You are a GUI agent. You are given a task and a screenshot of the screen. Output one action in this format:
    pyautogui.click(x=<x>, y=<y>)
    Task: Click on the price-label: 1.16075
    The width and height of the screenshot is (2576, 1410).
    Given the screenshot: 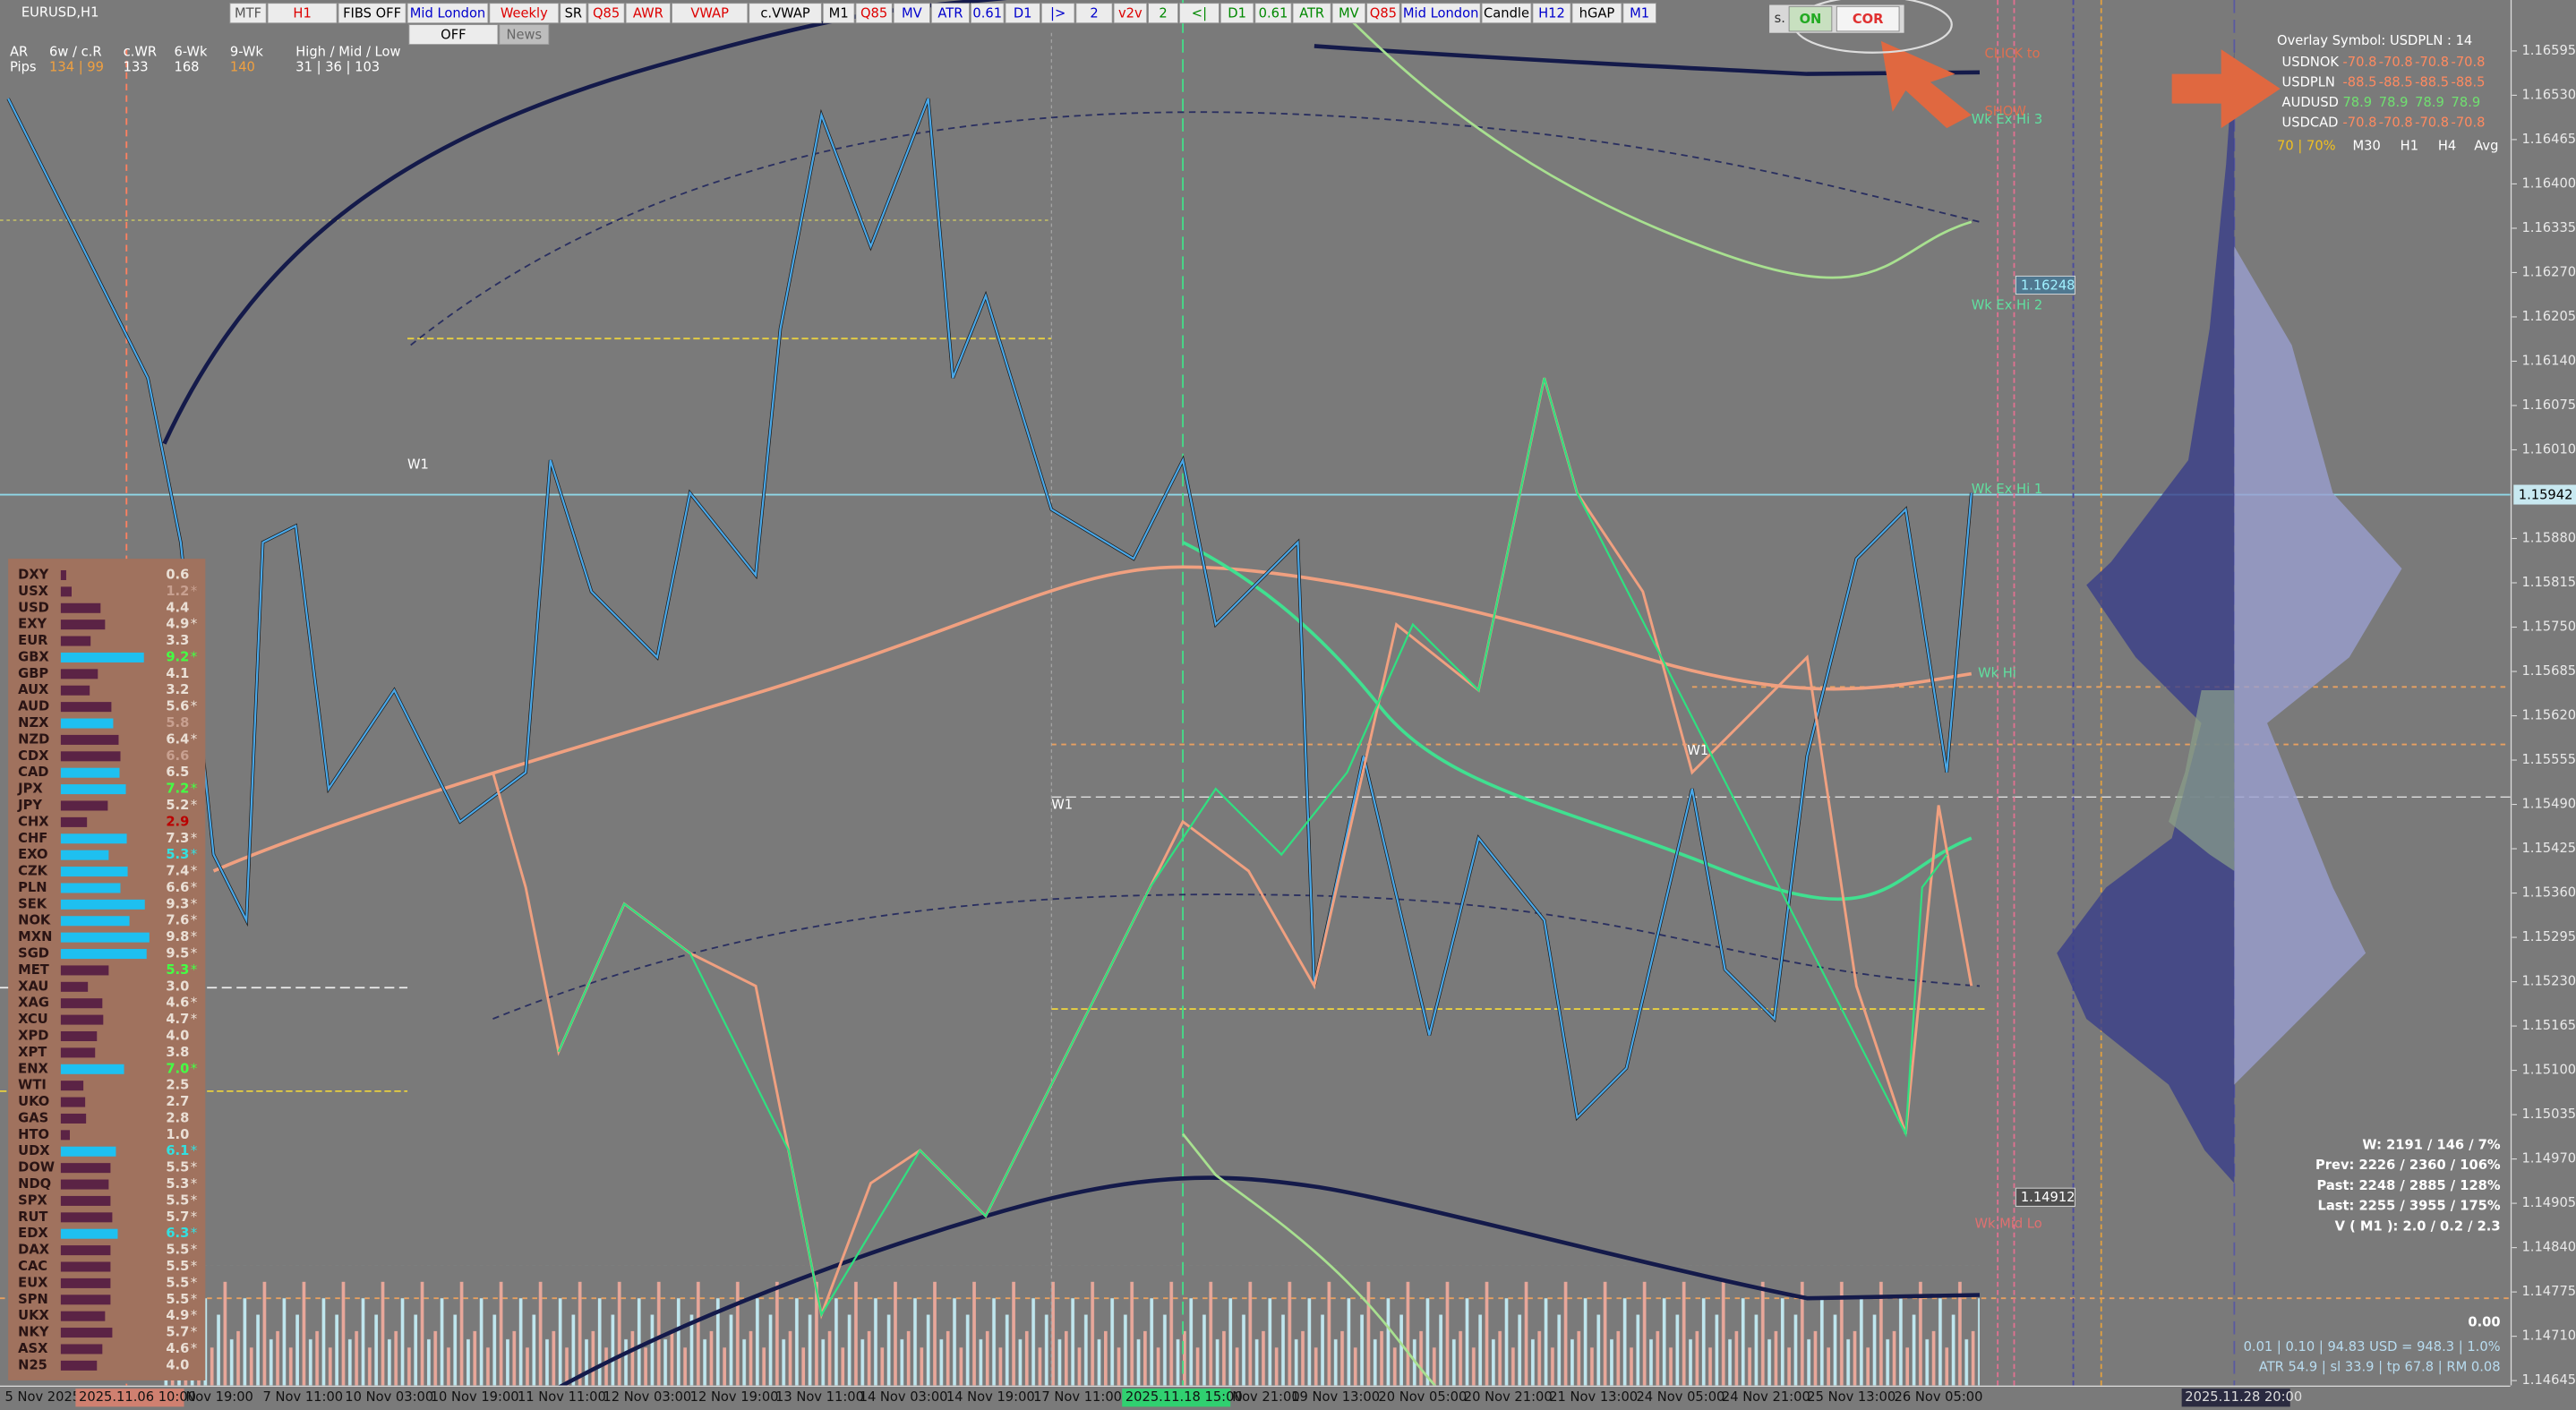 What is the action you would take?
    pyautogui.click(x=2548, y=405)
    